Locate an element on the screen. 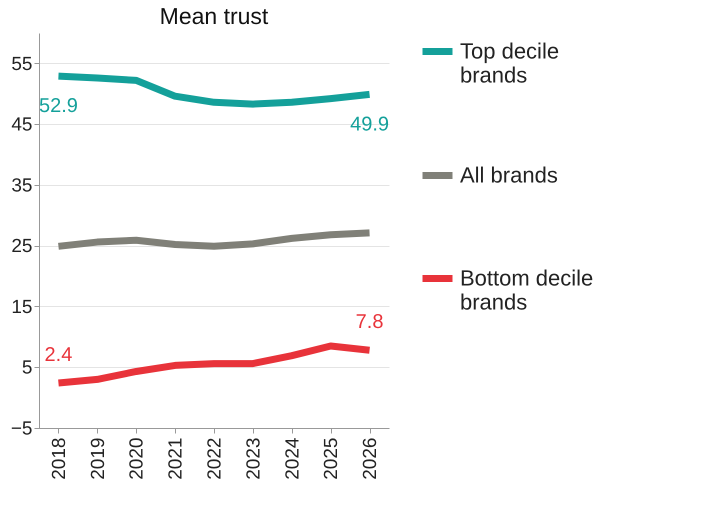  x-tick-label: 2024 is located at coordinates (293, 458).